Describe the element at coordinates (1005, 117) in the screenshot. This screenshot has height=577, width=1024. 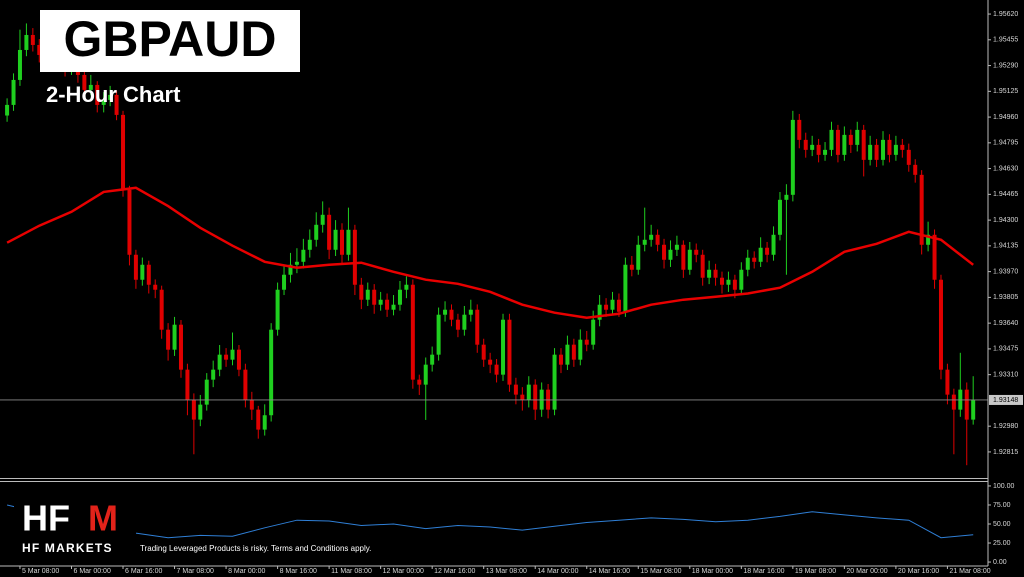
I see `y-tick-label: 1.94960` at that location.